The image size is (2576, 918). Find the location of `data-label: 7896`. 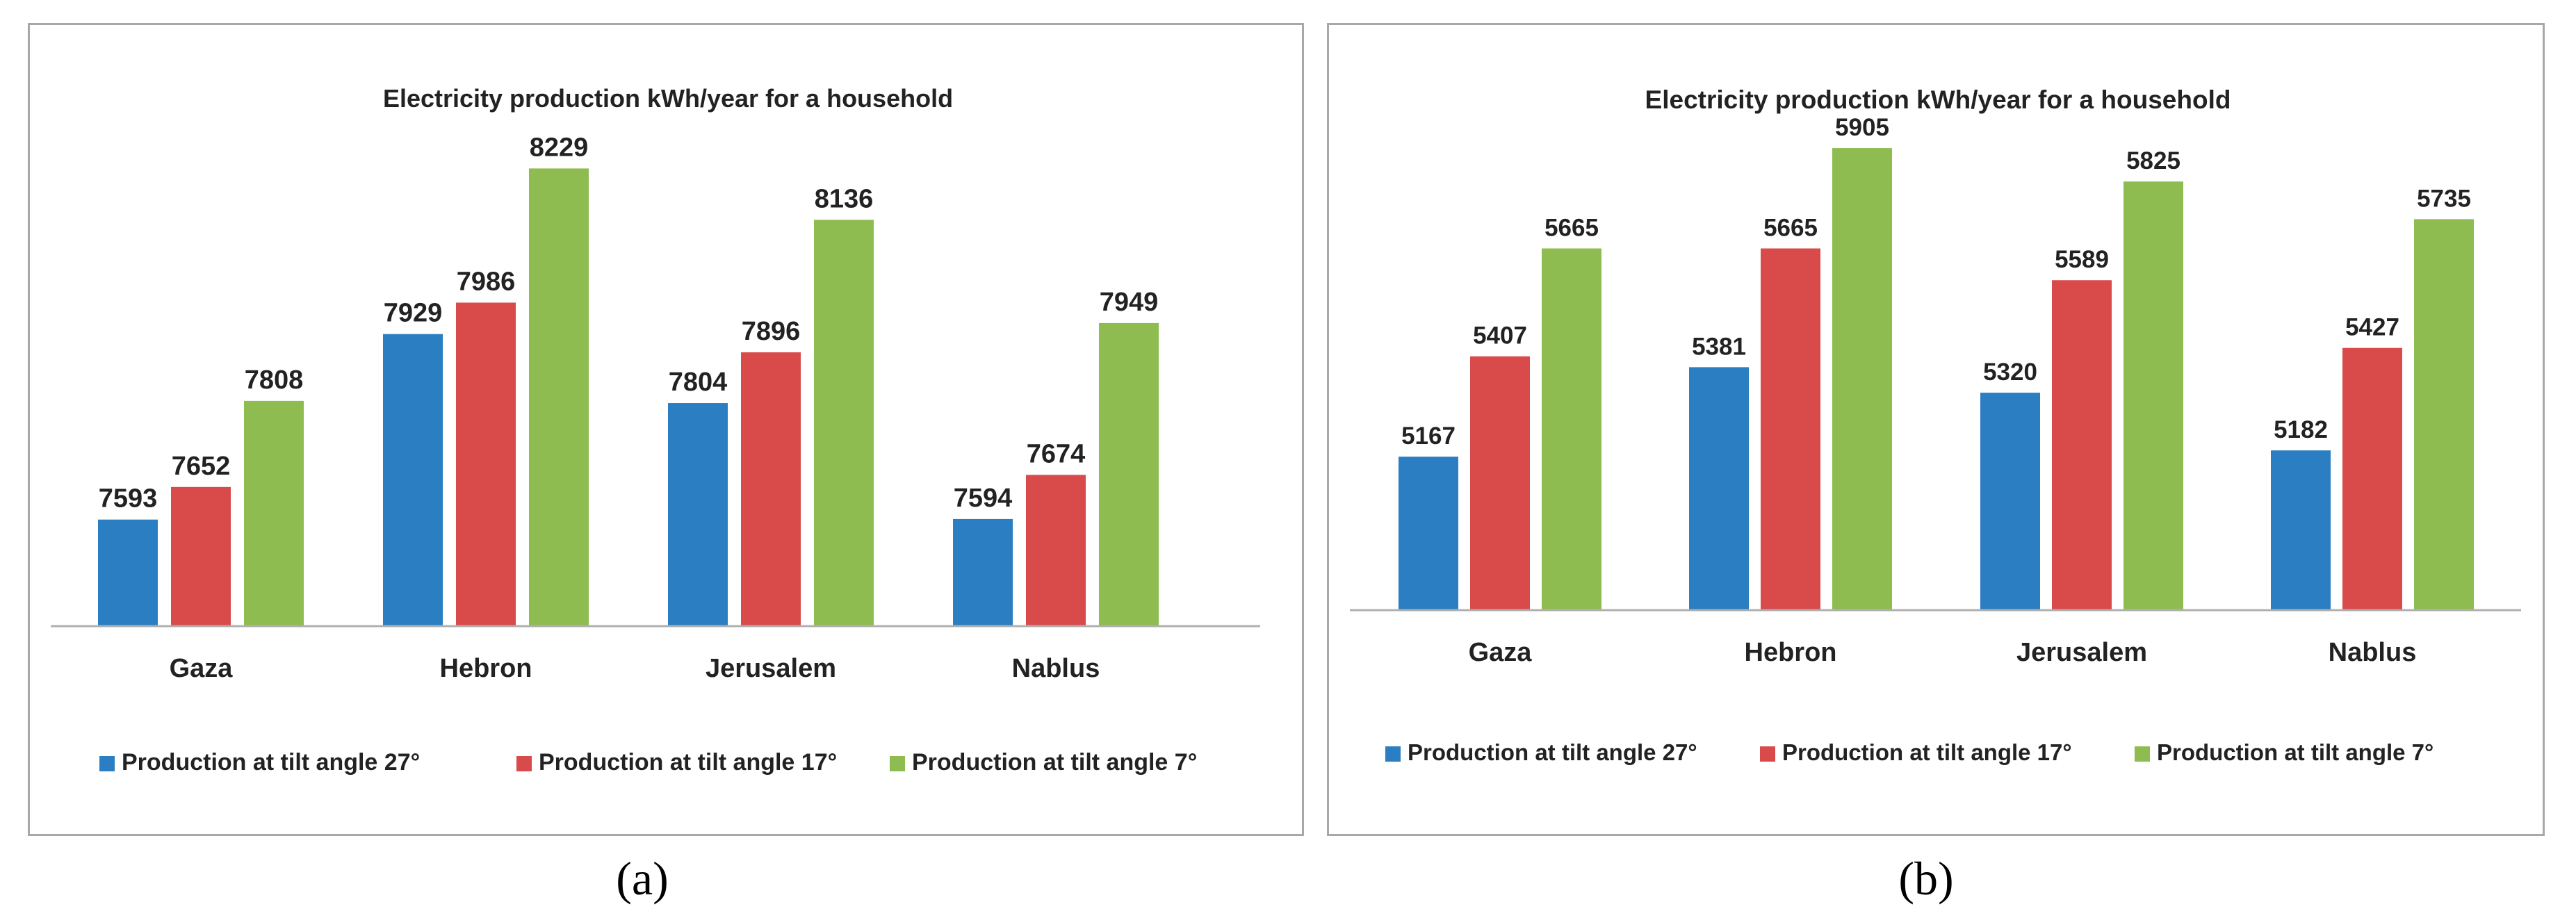

data-label: 7896 is located at coordinates (771, 332).